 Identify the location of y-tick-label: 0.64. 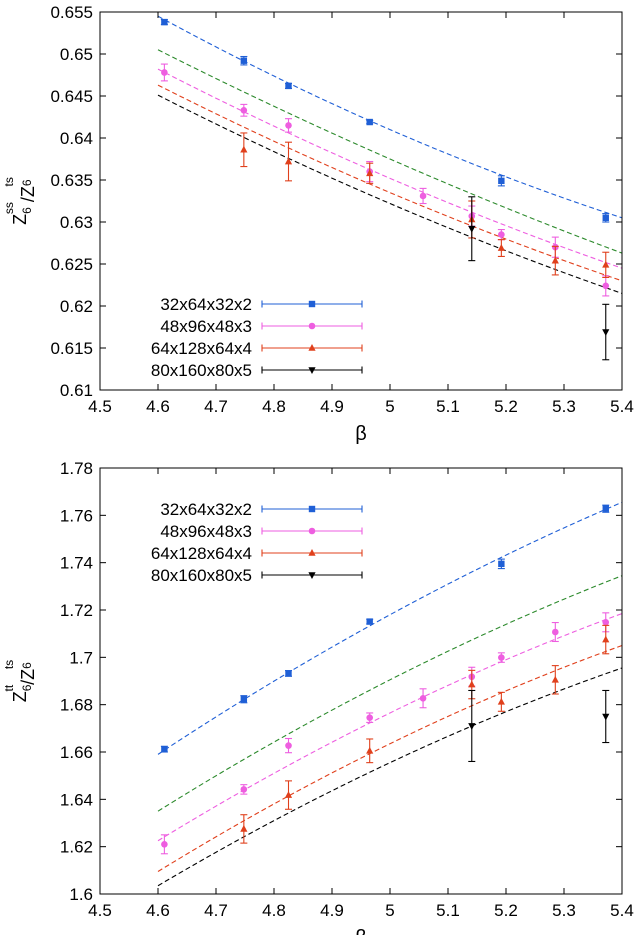
(76, 138).